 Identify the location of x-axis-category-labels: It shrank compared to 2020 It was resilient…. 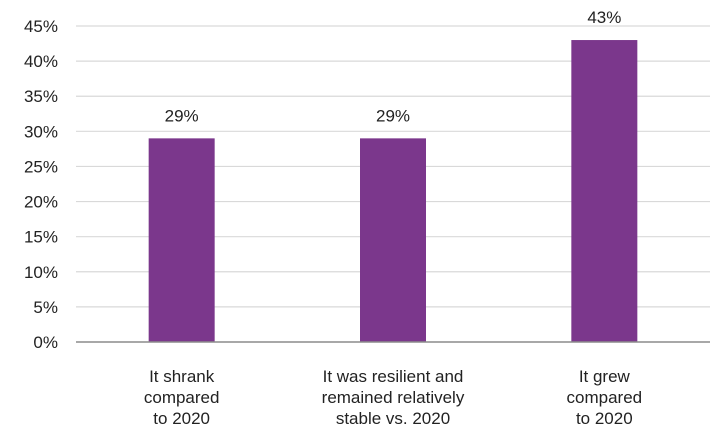
(393, 397).